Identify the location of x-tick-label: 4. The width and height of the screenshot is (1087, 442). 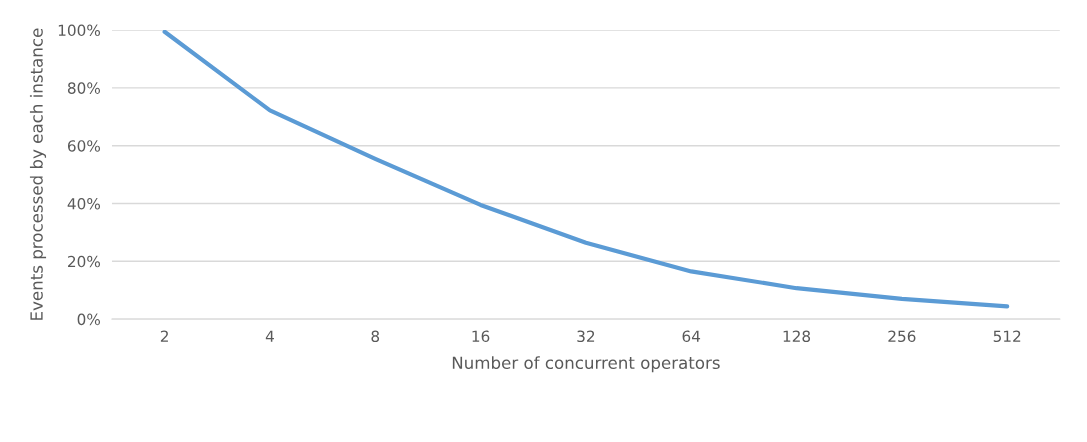
(269, 336).